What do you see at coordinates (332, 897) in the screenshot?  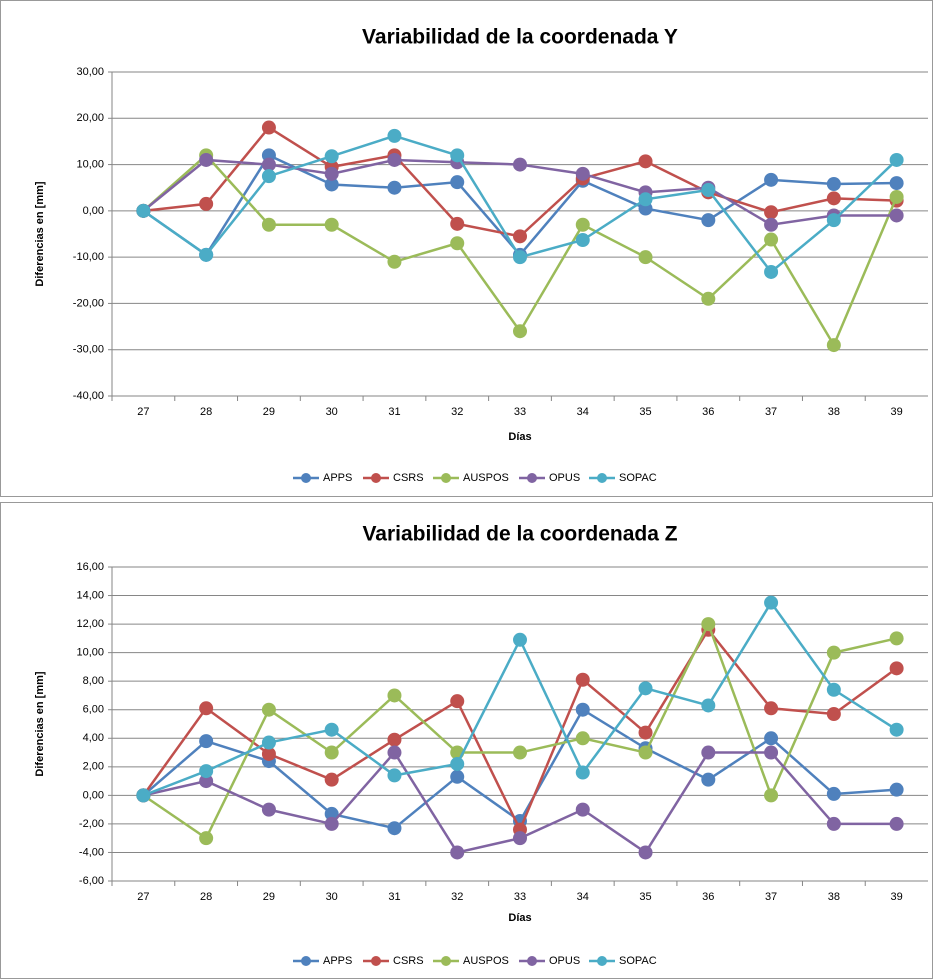 I see `x-tick-label: 30` at bounding box center [332, 897].